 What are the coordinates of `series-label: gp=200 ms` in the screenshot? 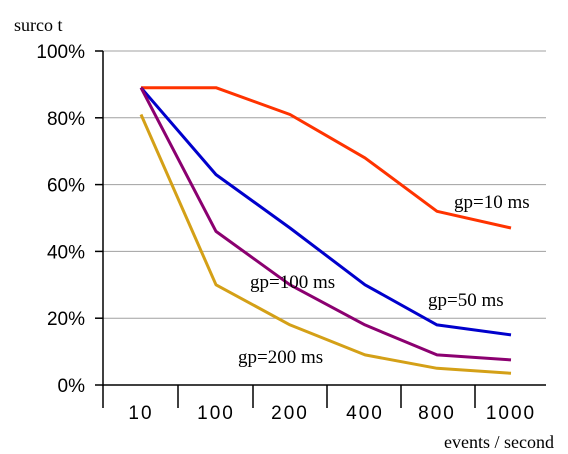 It's located at (280, 357).